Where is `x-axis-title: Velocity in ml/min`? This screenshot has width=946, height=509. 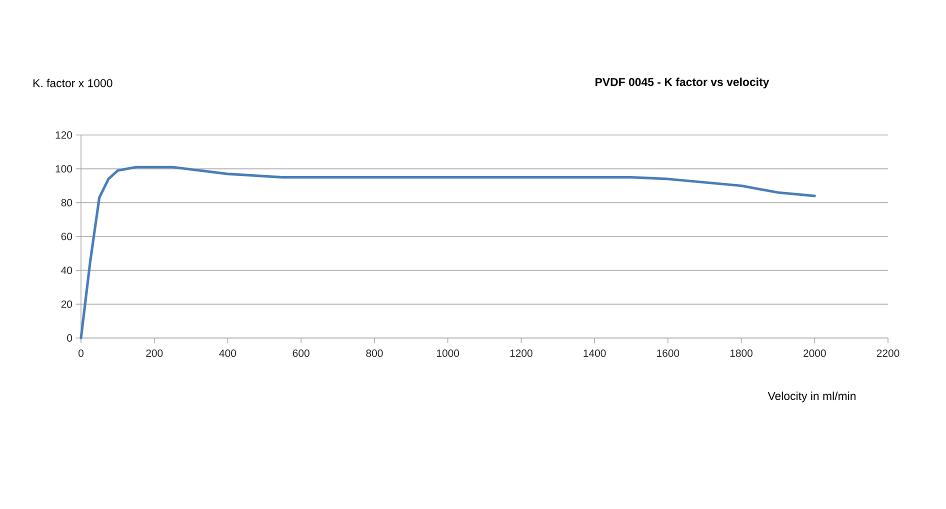 x-axis-title: Velocity in ml/min is located at coordinates (812, 397).